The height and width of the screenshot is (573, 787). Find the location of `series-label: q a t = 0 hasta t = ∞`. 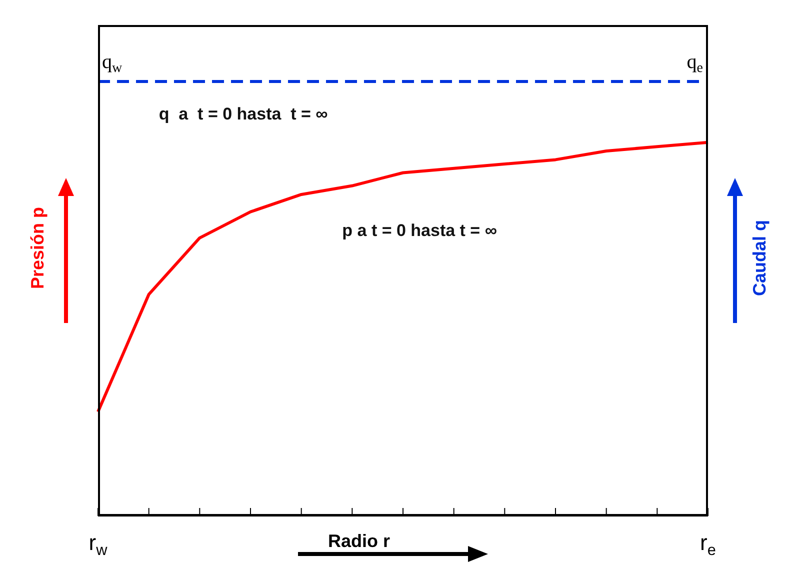

series-label: q a t = 0 hasta t = ∞ is located at coordinates (243, 114).